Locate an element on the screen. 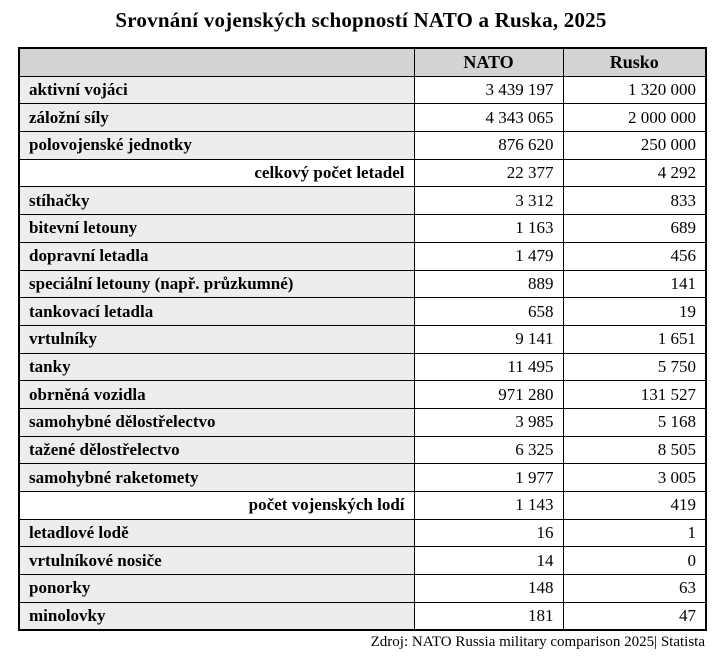  row-label-cell: minolovky is located at coordinates (216, 616).